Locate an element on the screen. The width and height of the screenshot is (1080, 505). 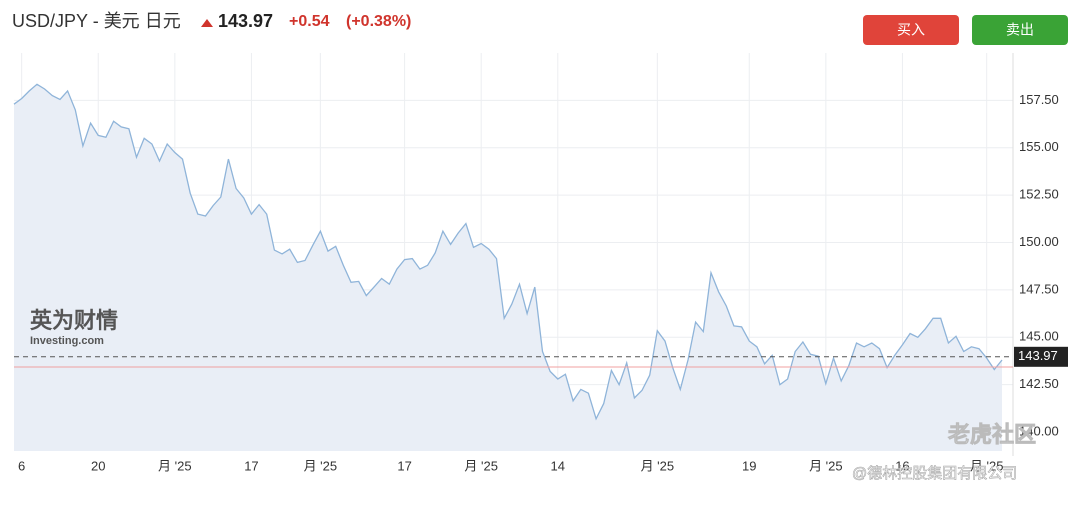
y-tick-label: 147.50 is located at coordinates (1039, 288).